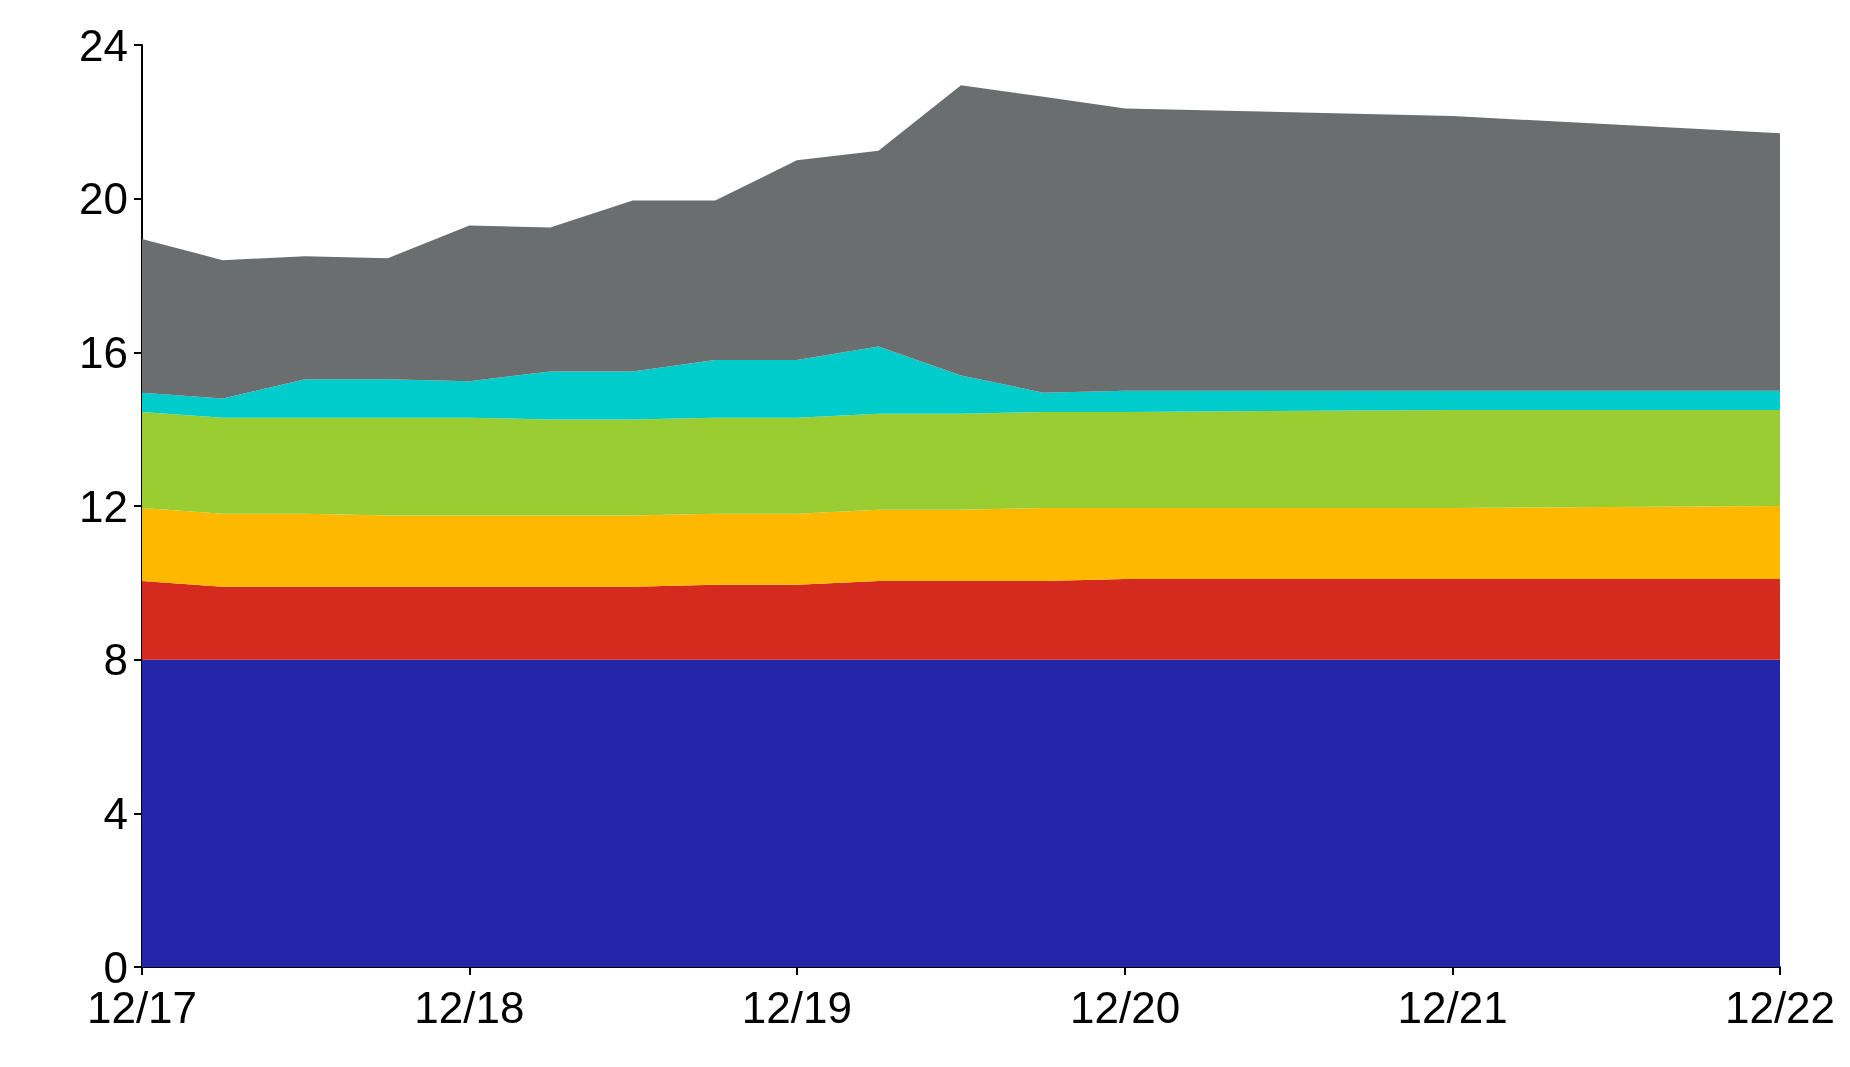  What do you see at coordinates (1780, 1007) in the screenshot?
I see `x-tick-label: 12/22` at bounding box center [1780, 1007].